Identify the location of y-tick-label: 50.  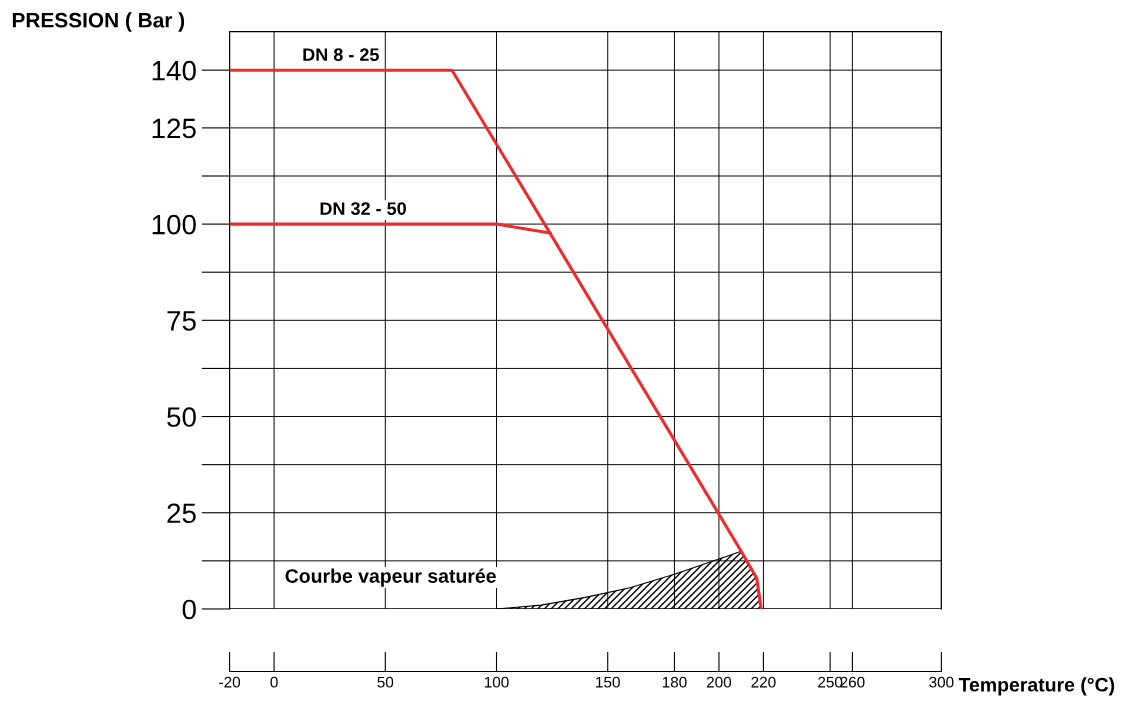
(181, 417).